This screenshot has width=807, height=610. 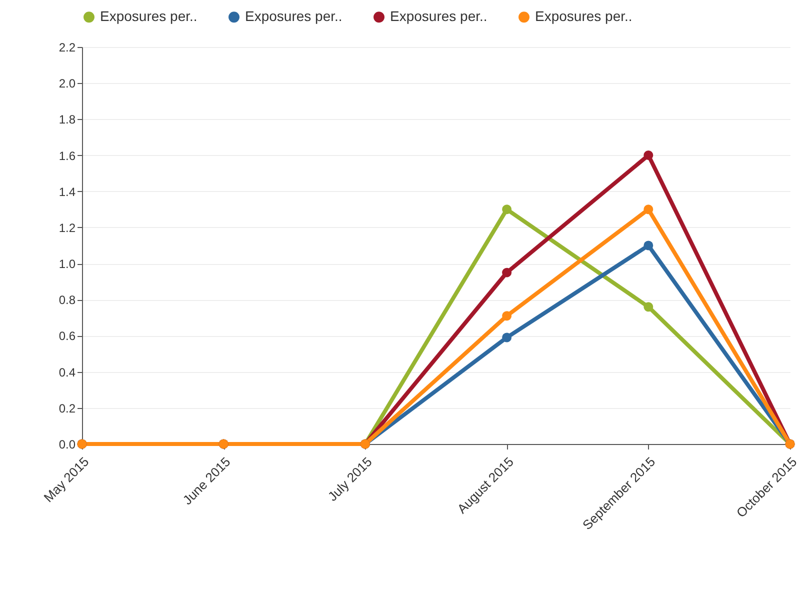 I want to click on y-tick-label: 1.8, so click(x=67, y=119).